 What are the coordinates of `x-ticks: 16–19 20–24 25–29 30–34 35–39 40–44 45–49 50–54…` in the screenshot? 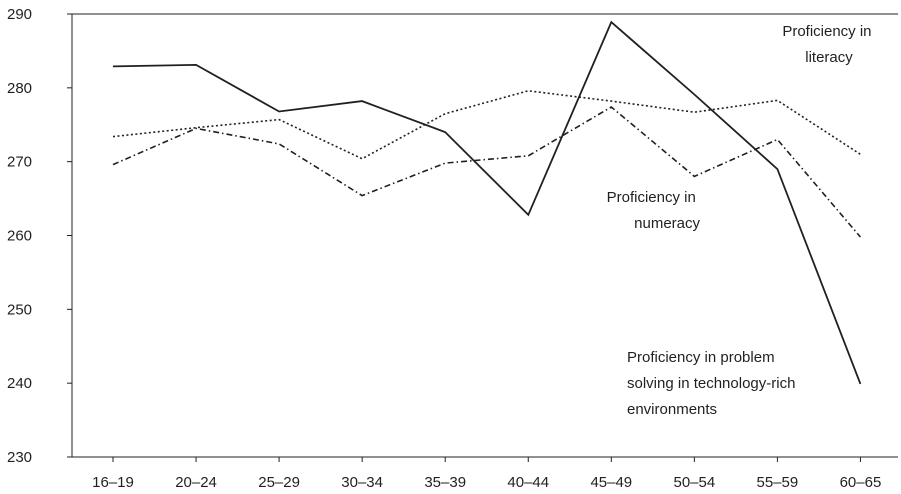 It's located at (486, 474).